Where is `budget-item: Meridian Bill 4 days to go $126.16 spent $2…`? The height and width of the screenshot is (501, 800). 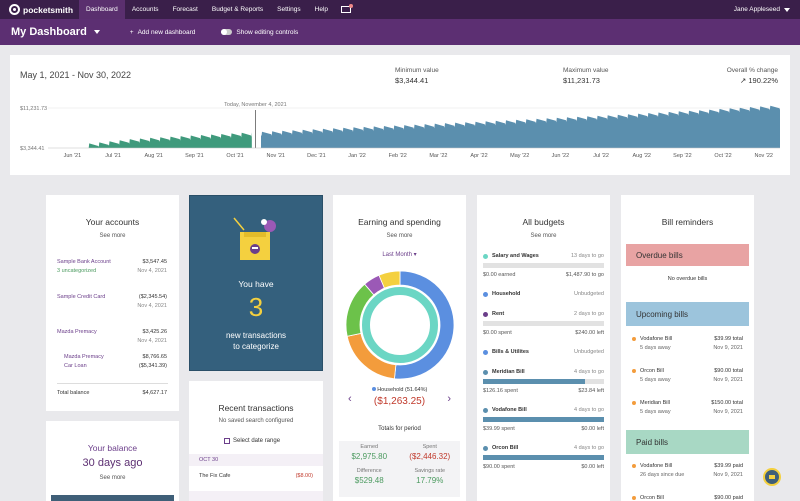
budget-item: Meridian Bill 4 days to go $126.16 spent $2… is located at coordinates (543, 387).